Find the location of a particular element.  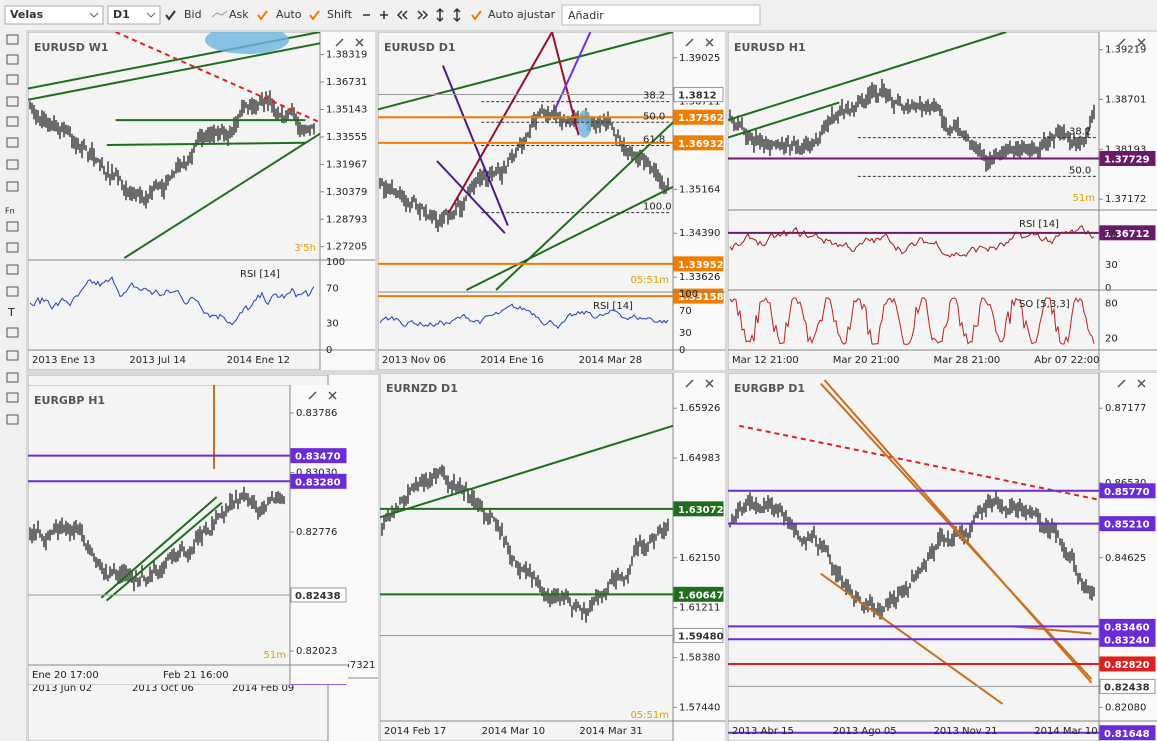

time-label: Mar 12 21:00 is located at coordinates (765, 360).